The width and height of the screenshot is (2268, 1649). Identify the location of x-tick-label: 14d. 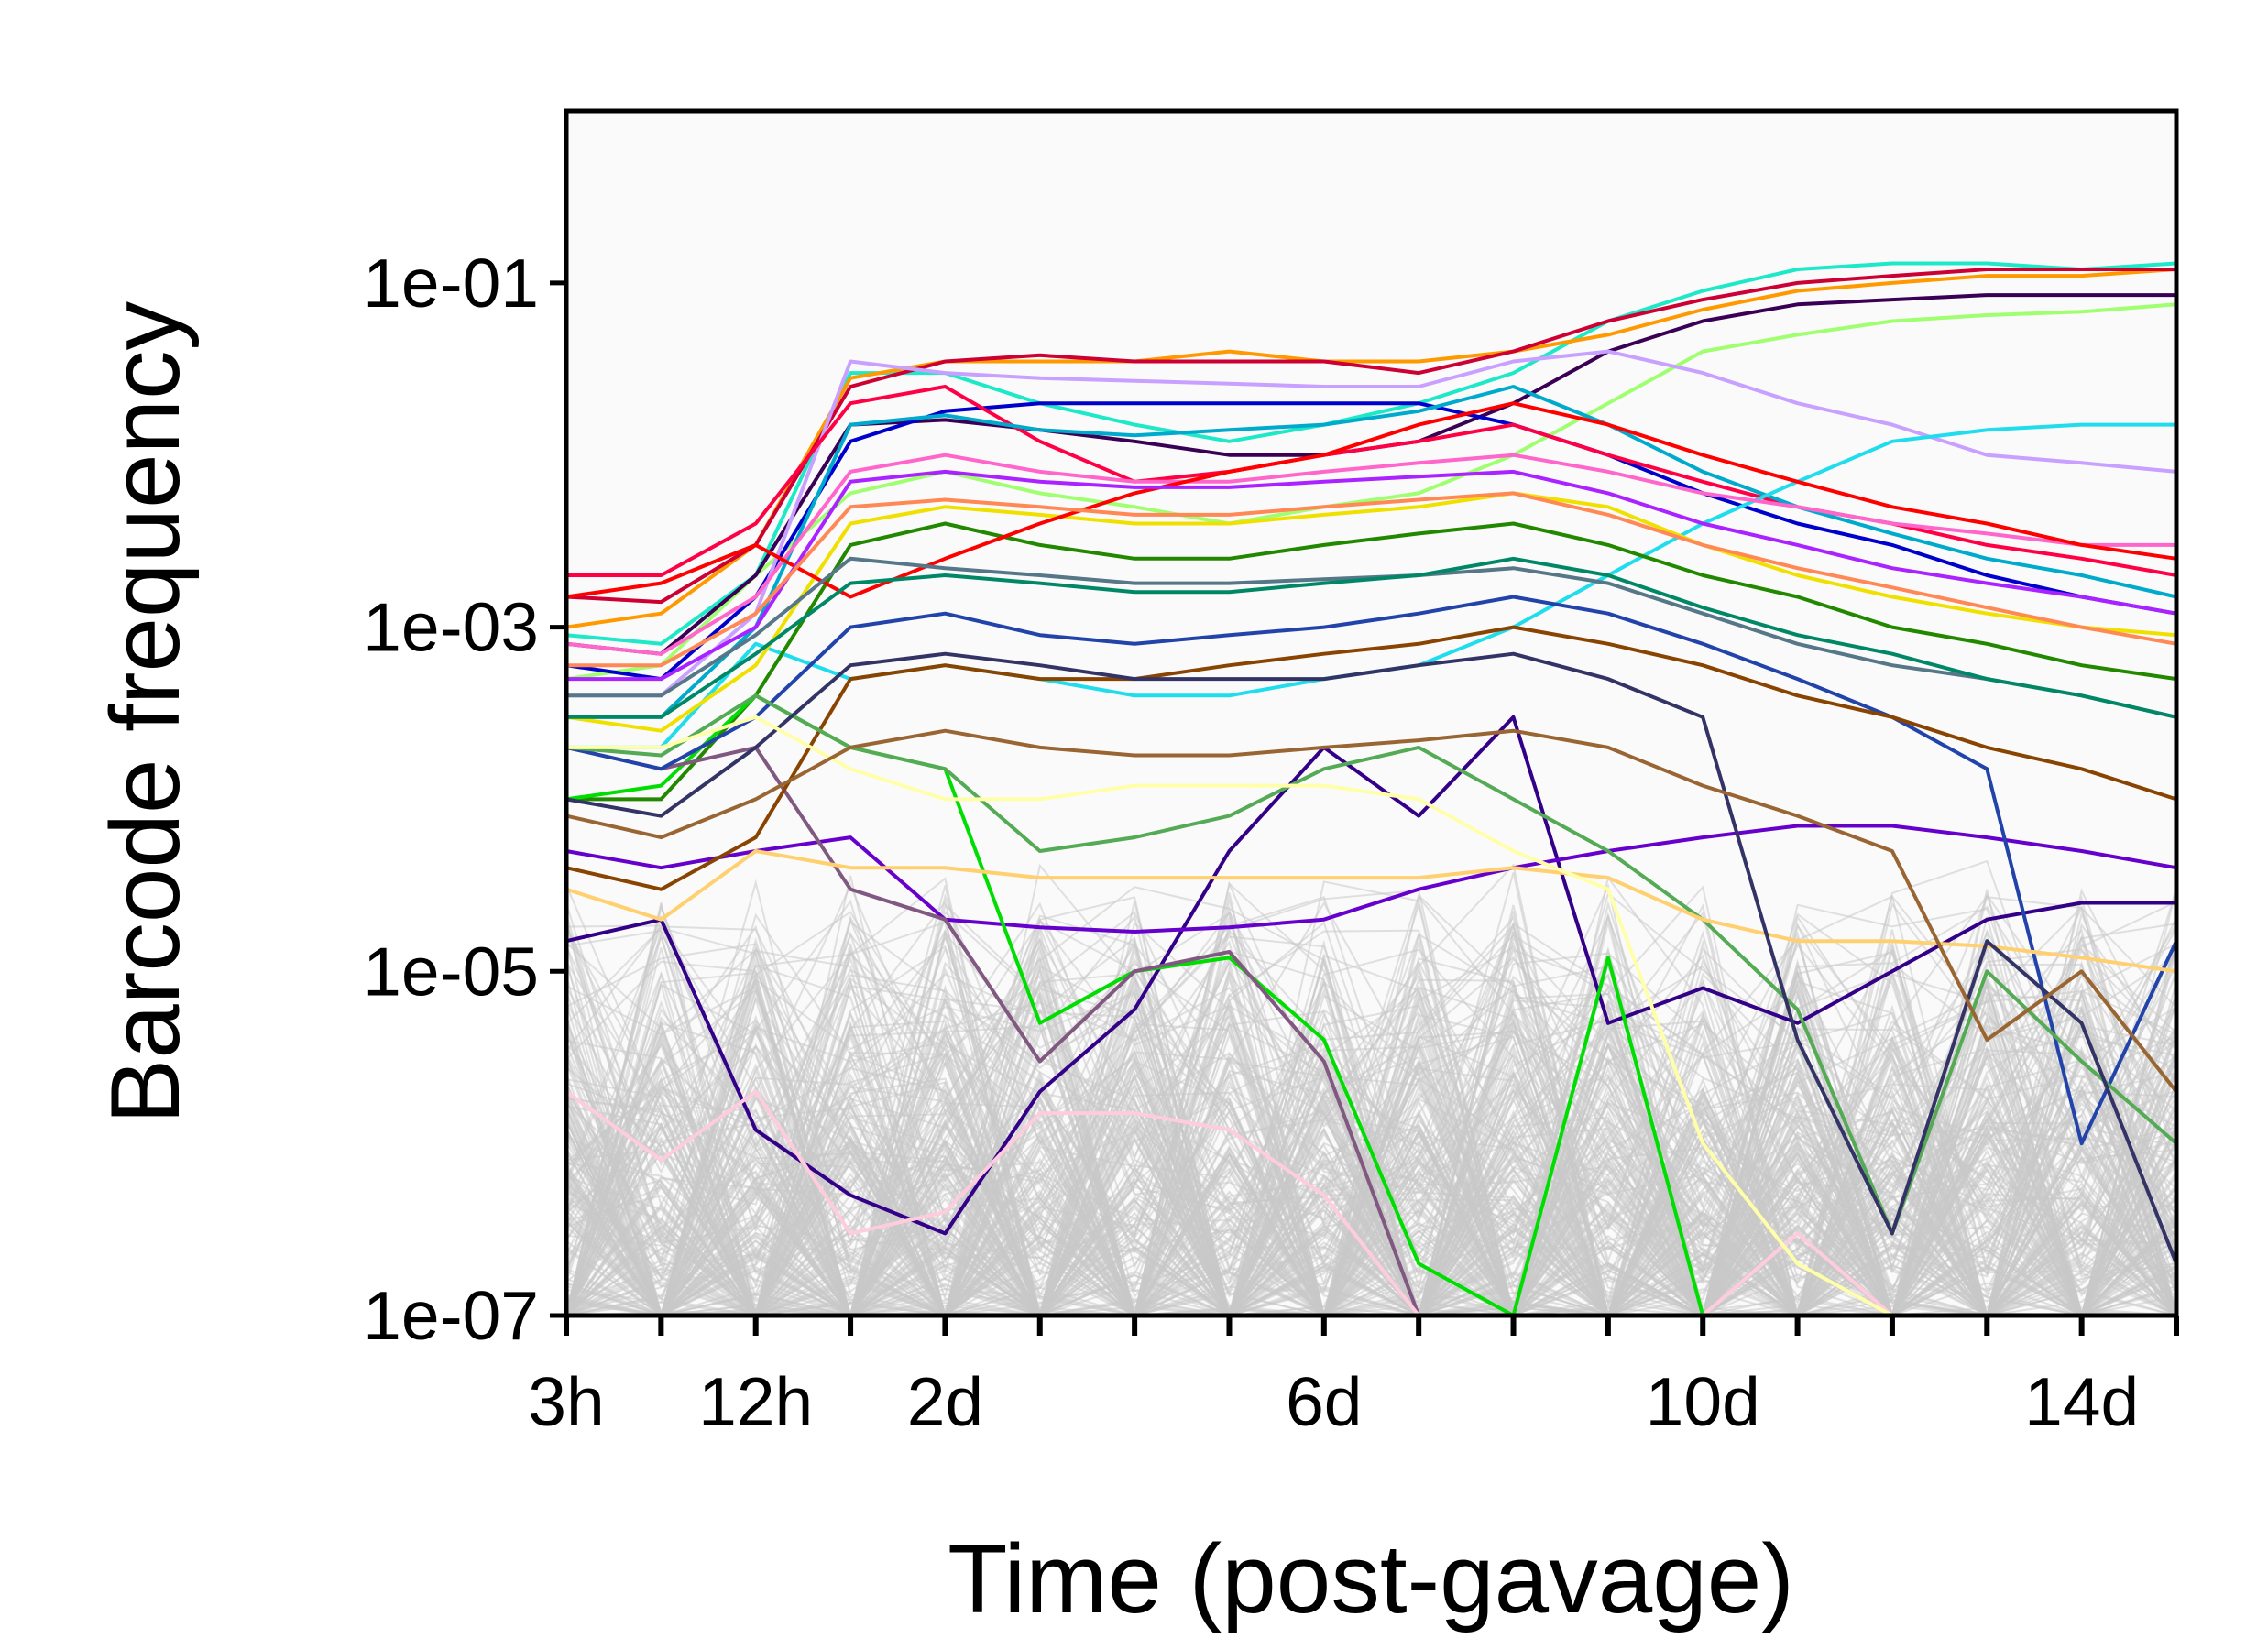
(2081, 1401).